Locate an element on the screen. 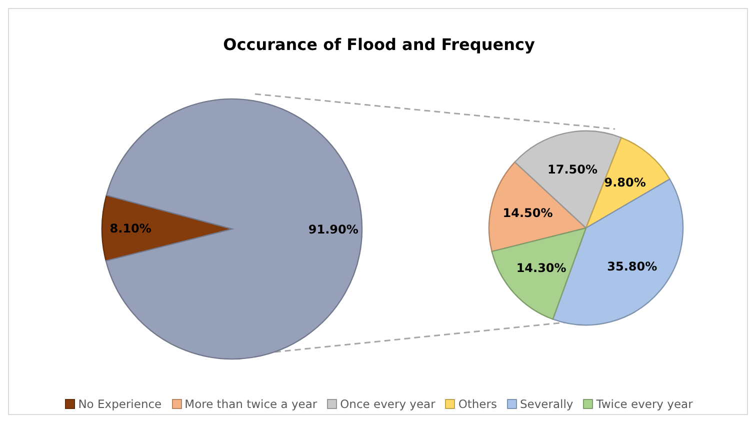  legend-label: Others is located at coordinates (477, 404).